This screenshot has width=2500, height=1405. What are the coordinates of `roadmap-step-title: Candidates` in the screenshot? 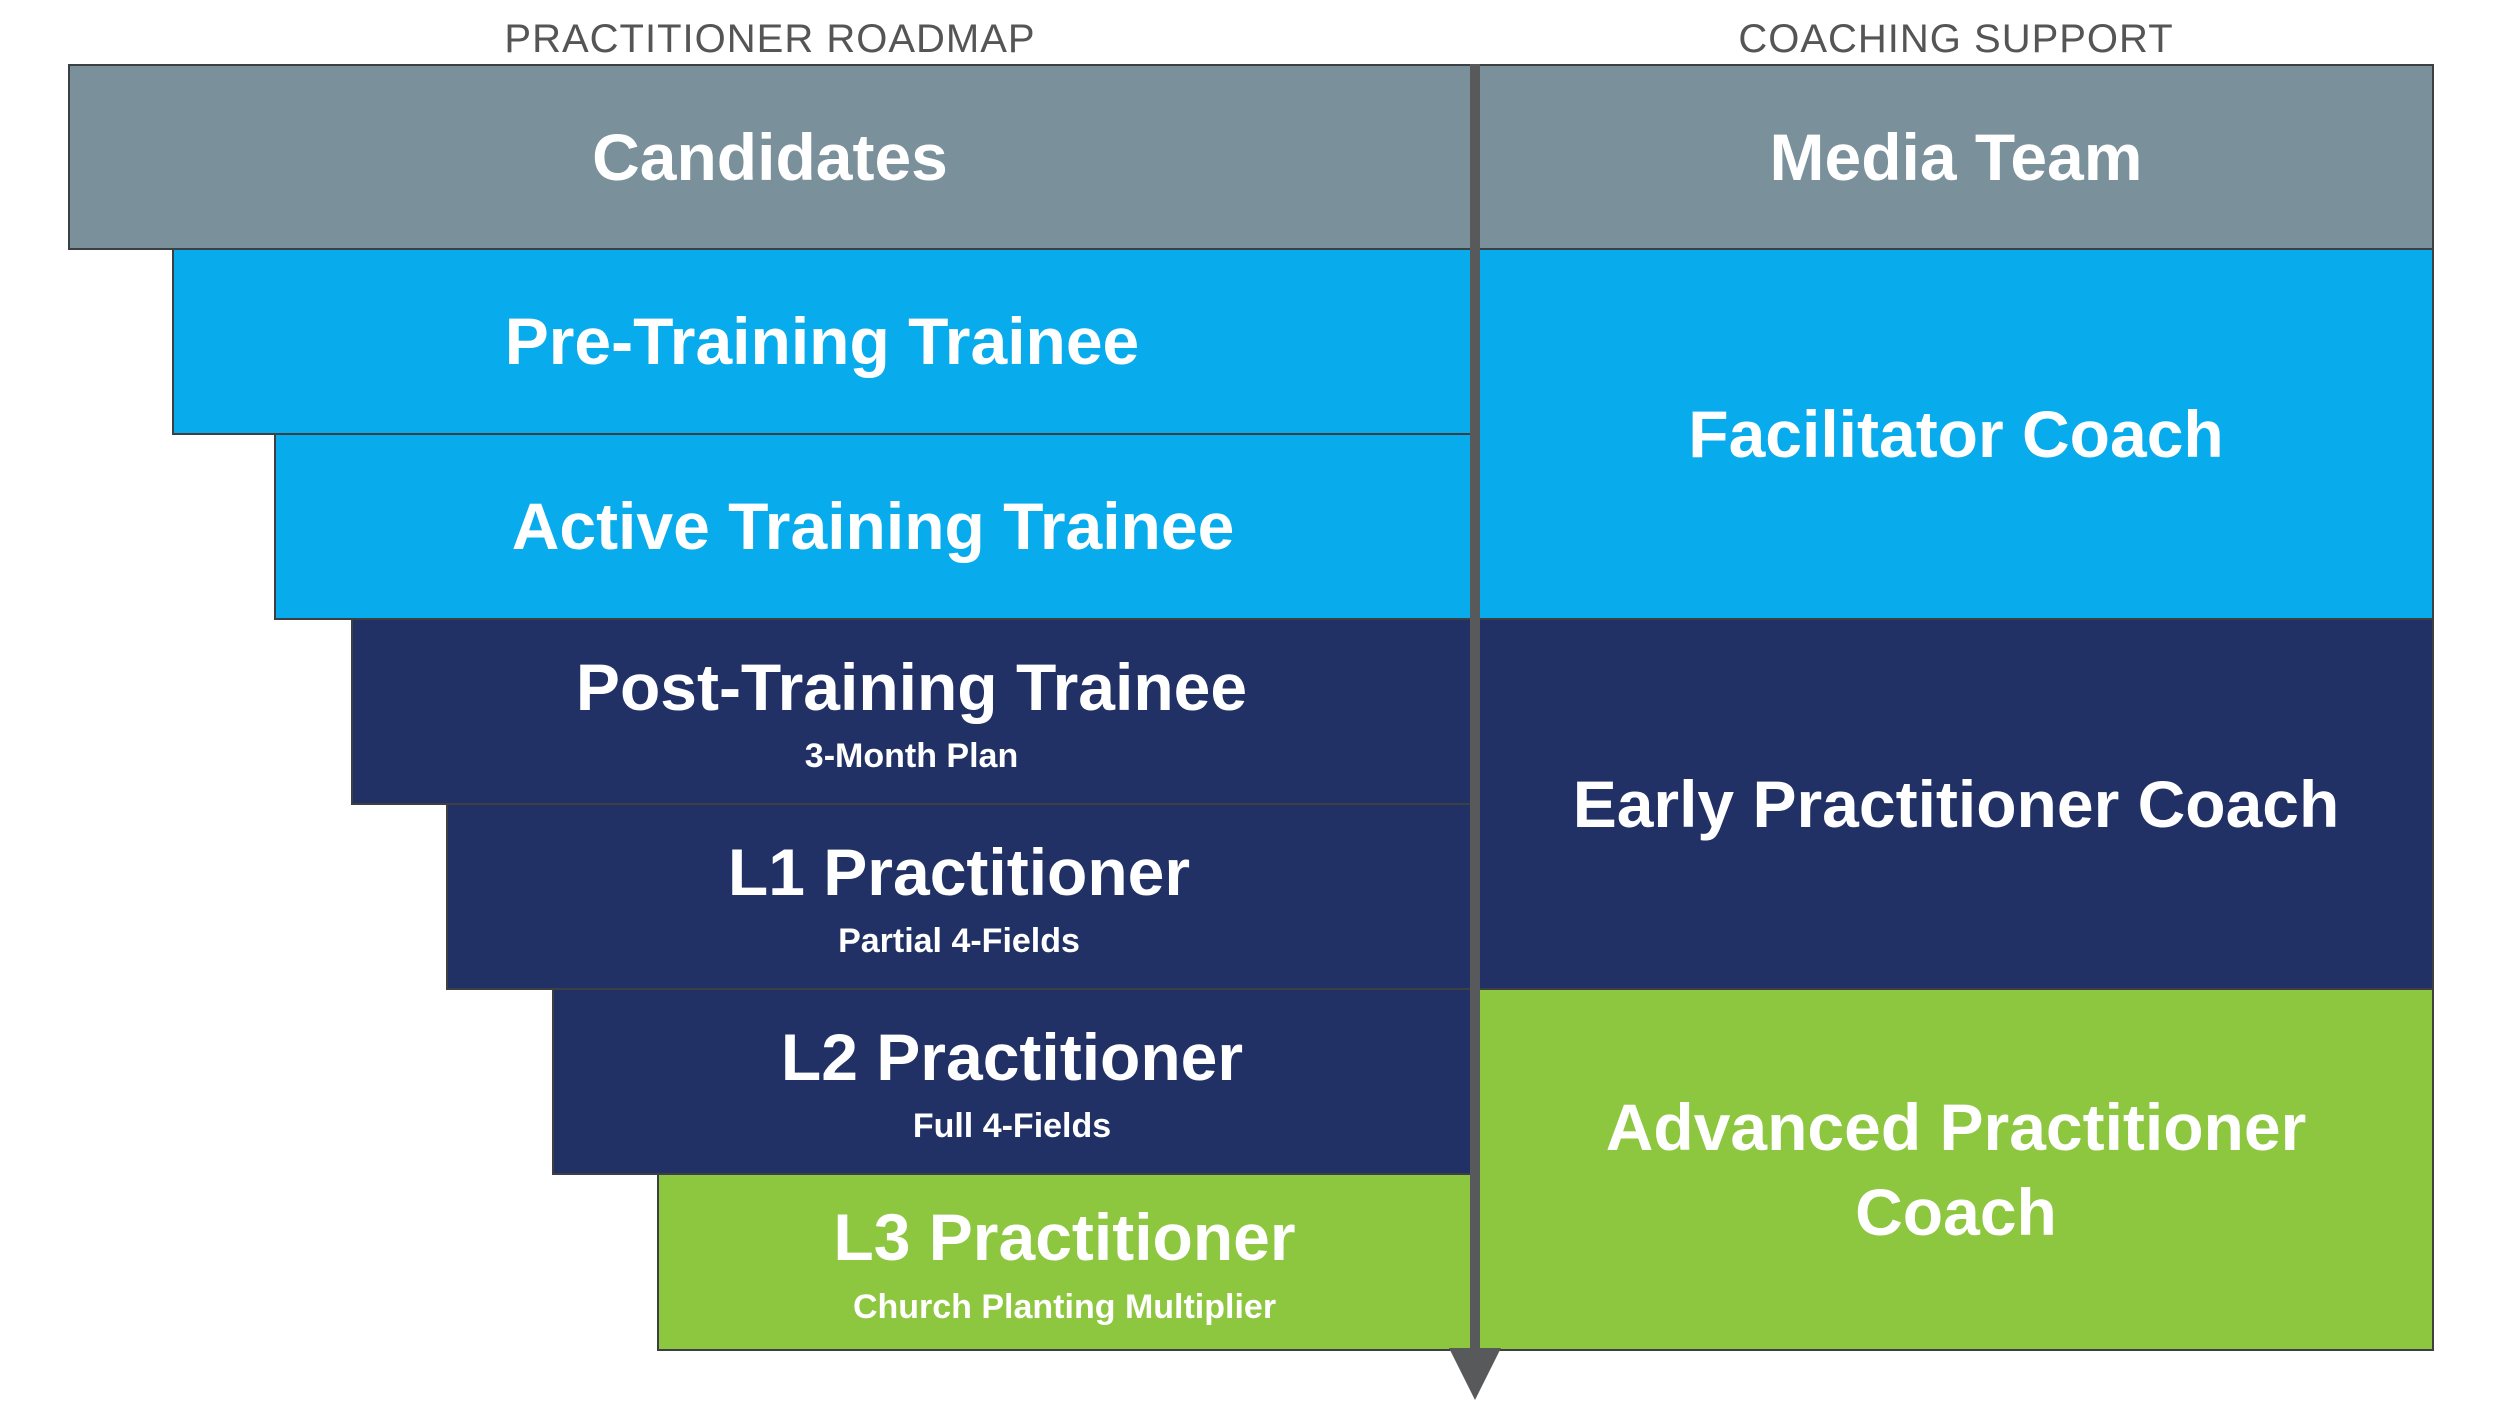 It's located at (770, 156).